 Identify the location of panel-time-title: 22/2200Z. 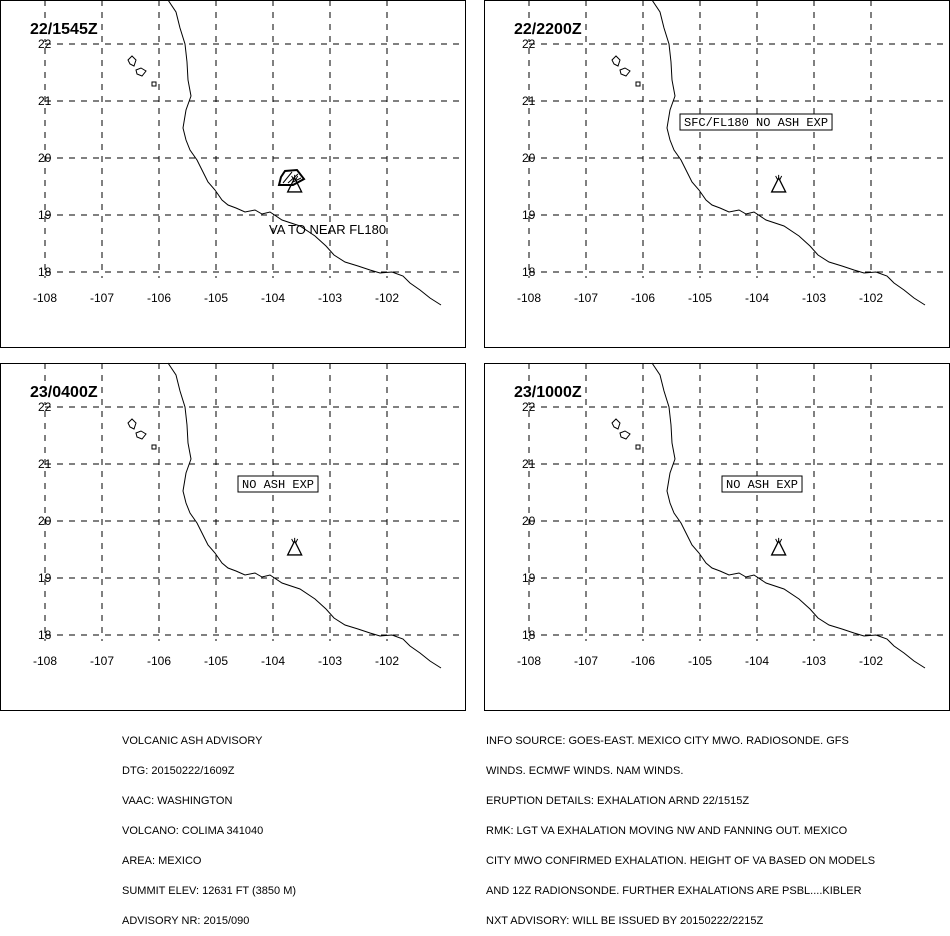
(548, 29).